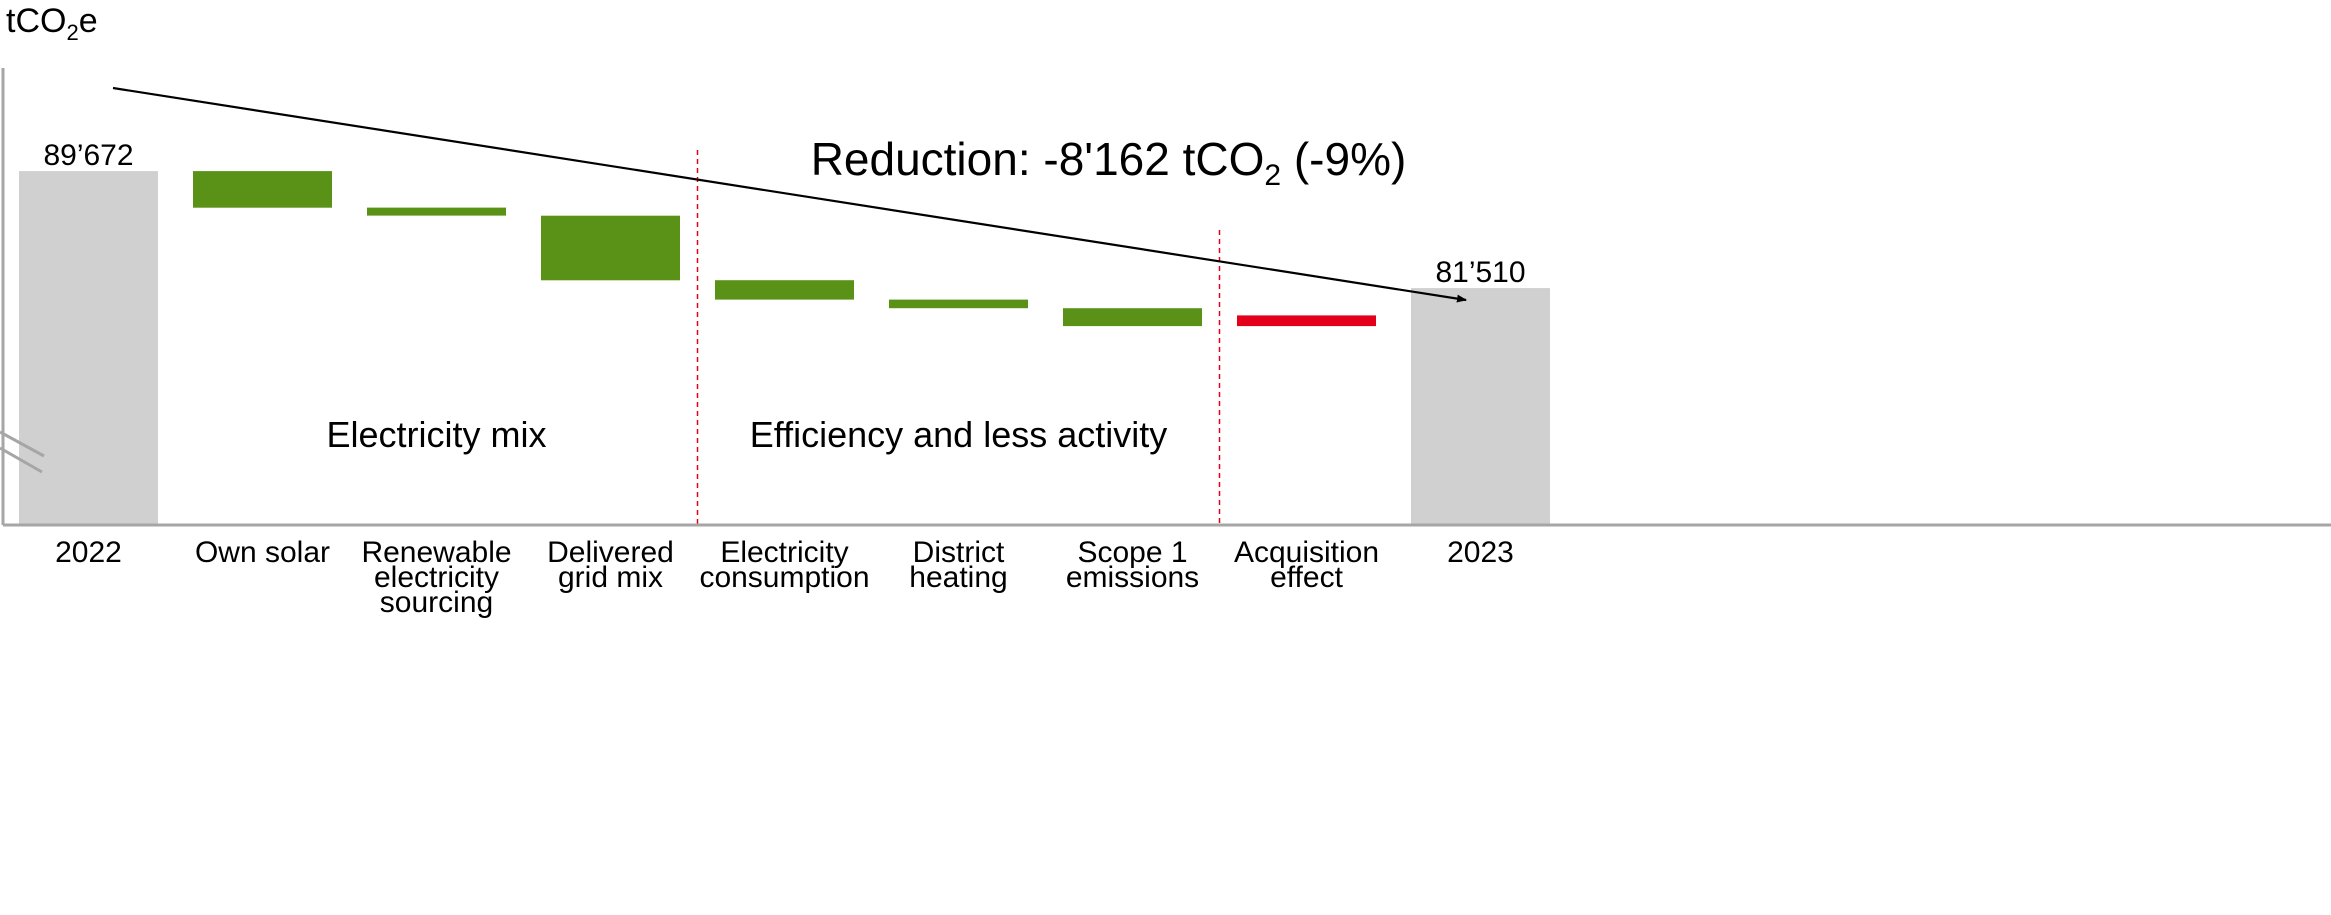  What do you see at coordinates (958, 577) in the screenshot?
I see `category-tick-line: heating` at bounding box center [958, 577].